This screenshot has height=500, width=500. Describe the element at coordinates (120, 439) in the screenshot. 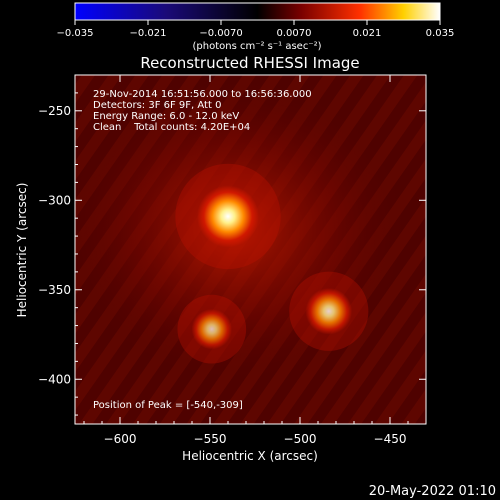

I see `x-tick-label: −600` at that location.